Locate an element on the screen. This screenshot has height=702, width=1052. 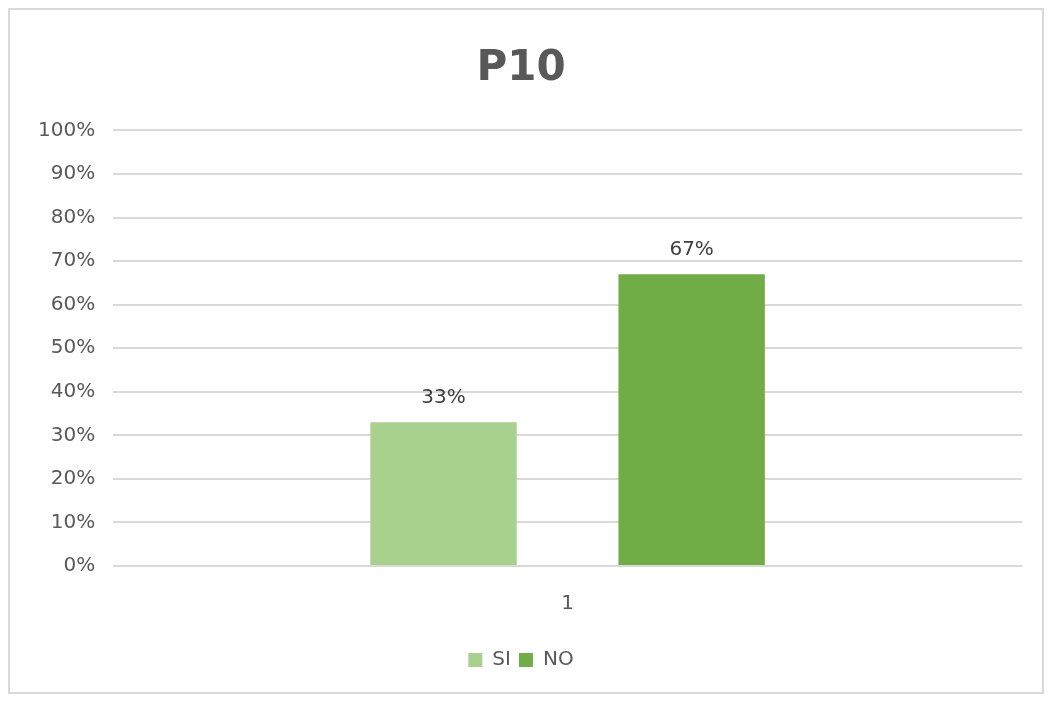
legend-label: SI is located at coordinates (501, 658).